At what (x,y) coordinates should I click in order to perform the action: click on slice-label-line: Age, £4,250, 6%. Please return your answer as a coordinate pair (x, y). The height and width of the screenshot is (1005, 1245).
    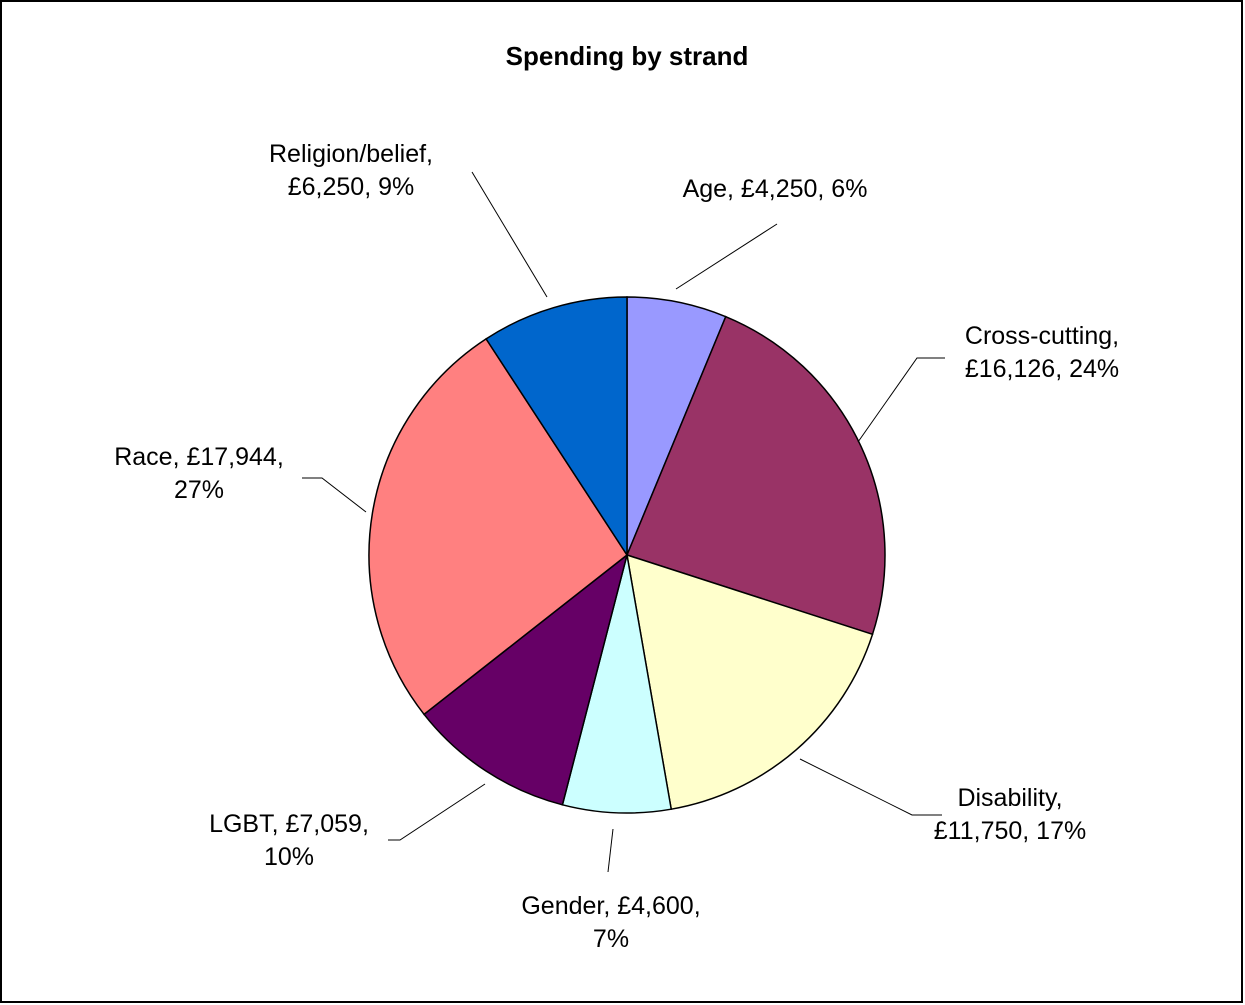
    Looking at the image, I should click on (775, 189).